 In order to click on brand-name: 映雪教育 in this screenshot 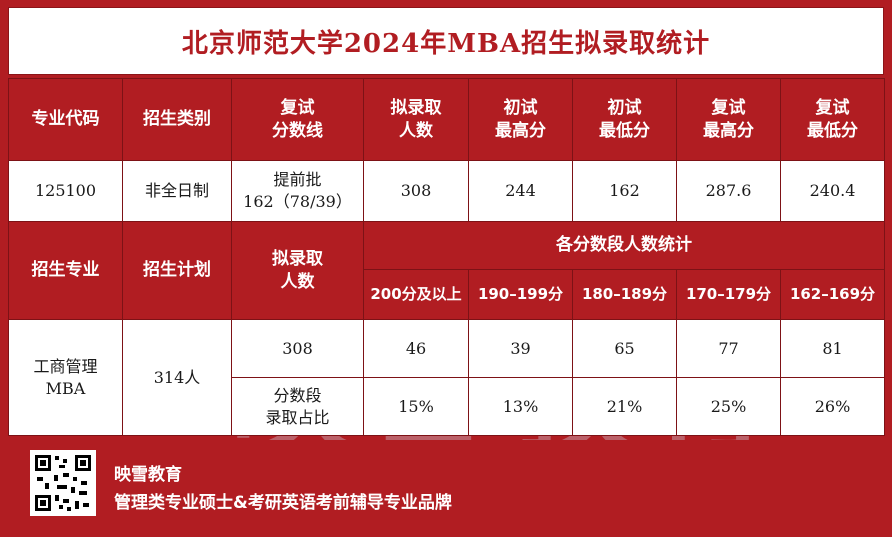, I will do `click(148, 475)`.